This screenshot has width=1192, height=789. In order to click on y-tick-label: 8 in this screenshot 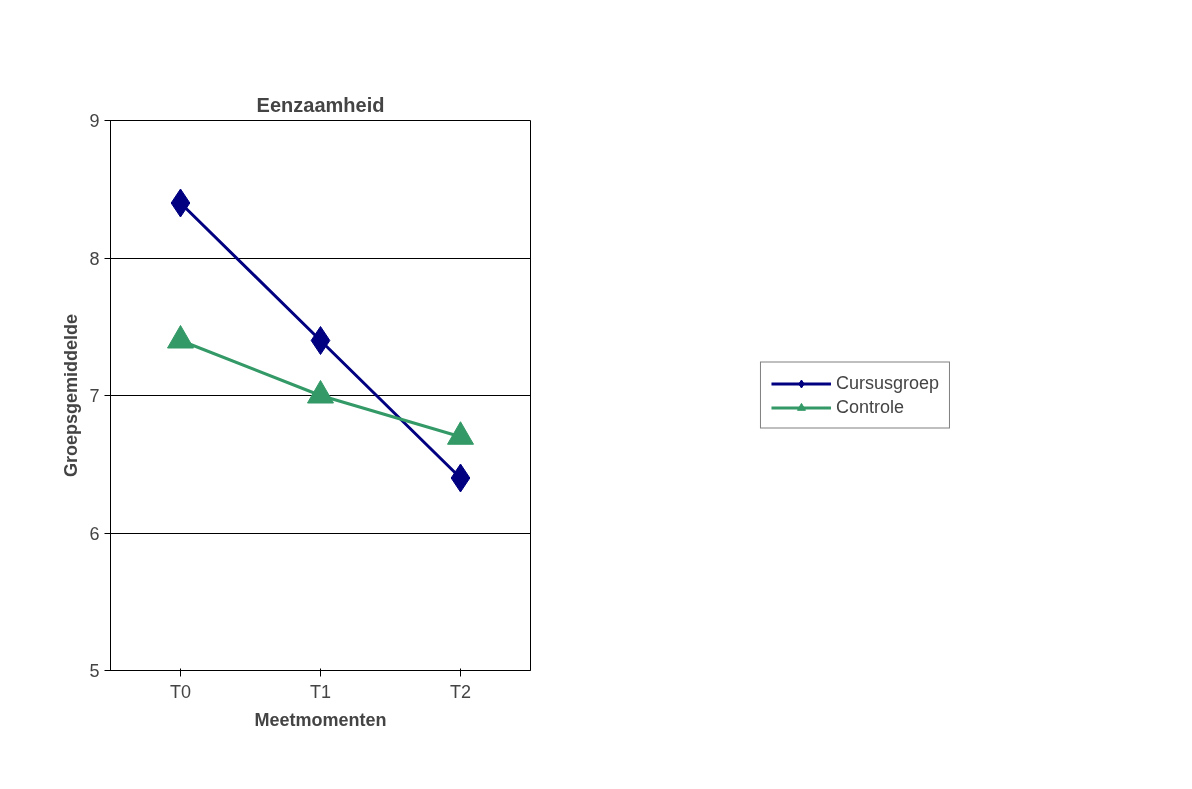, I will do `click(94, 258)`.